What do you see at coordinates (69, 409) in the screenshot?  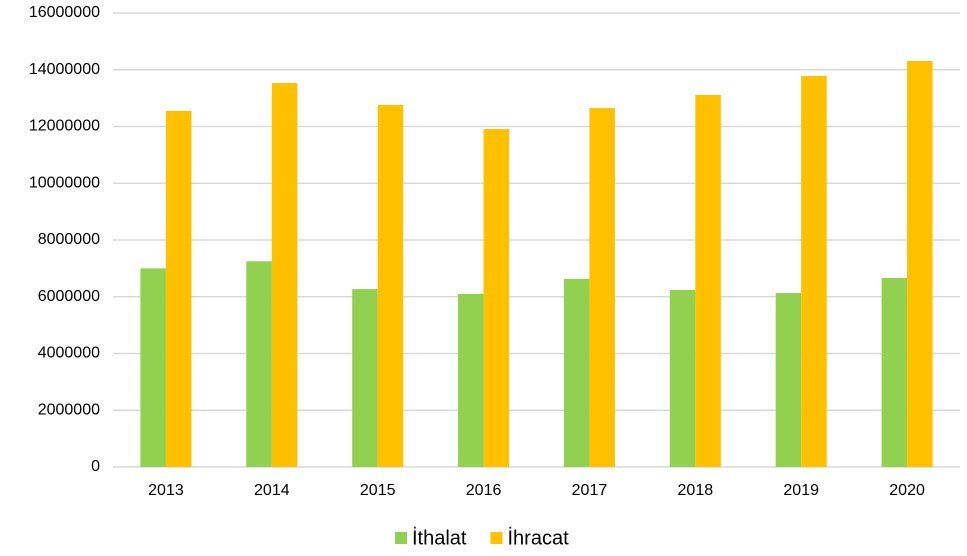 I see `y-tick-label: 2000000` at bounding box center [69, 409].